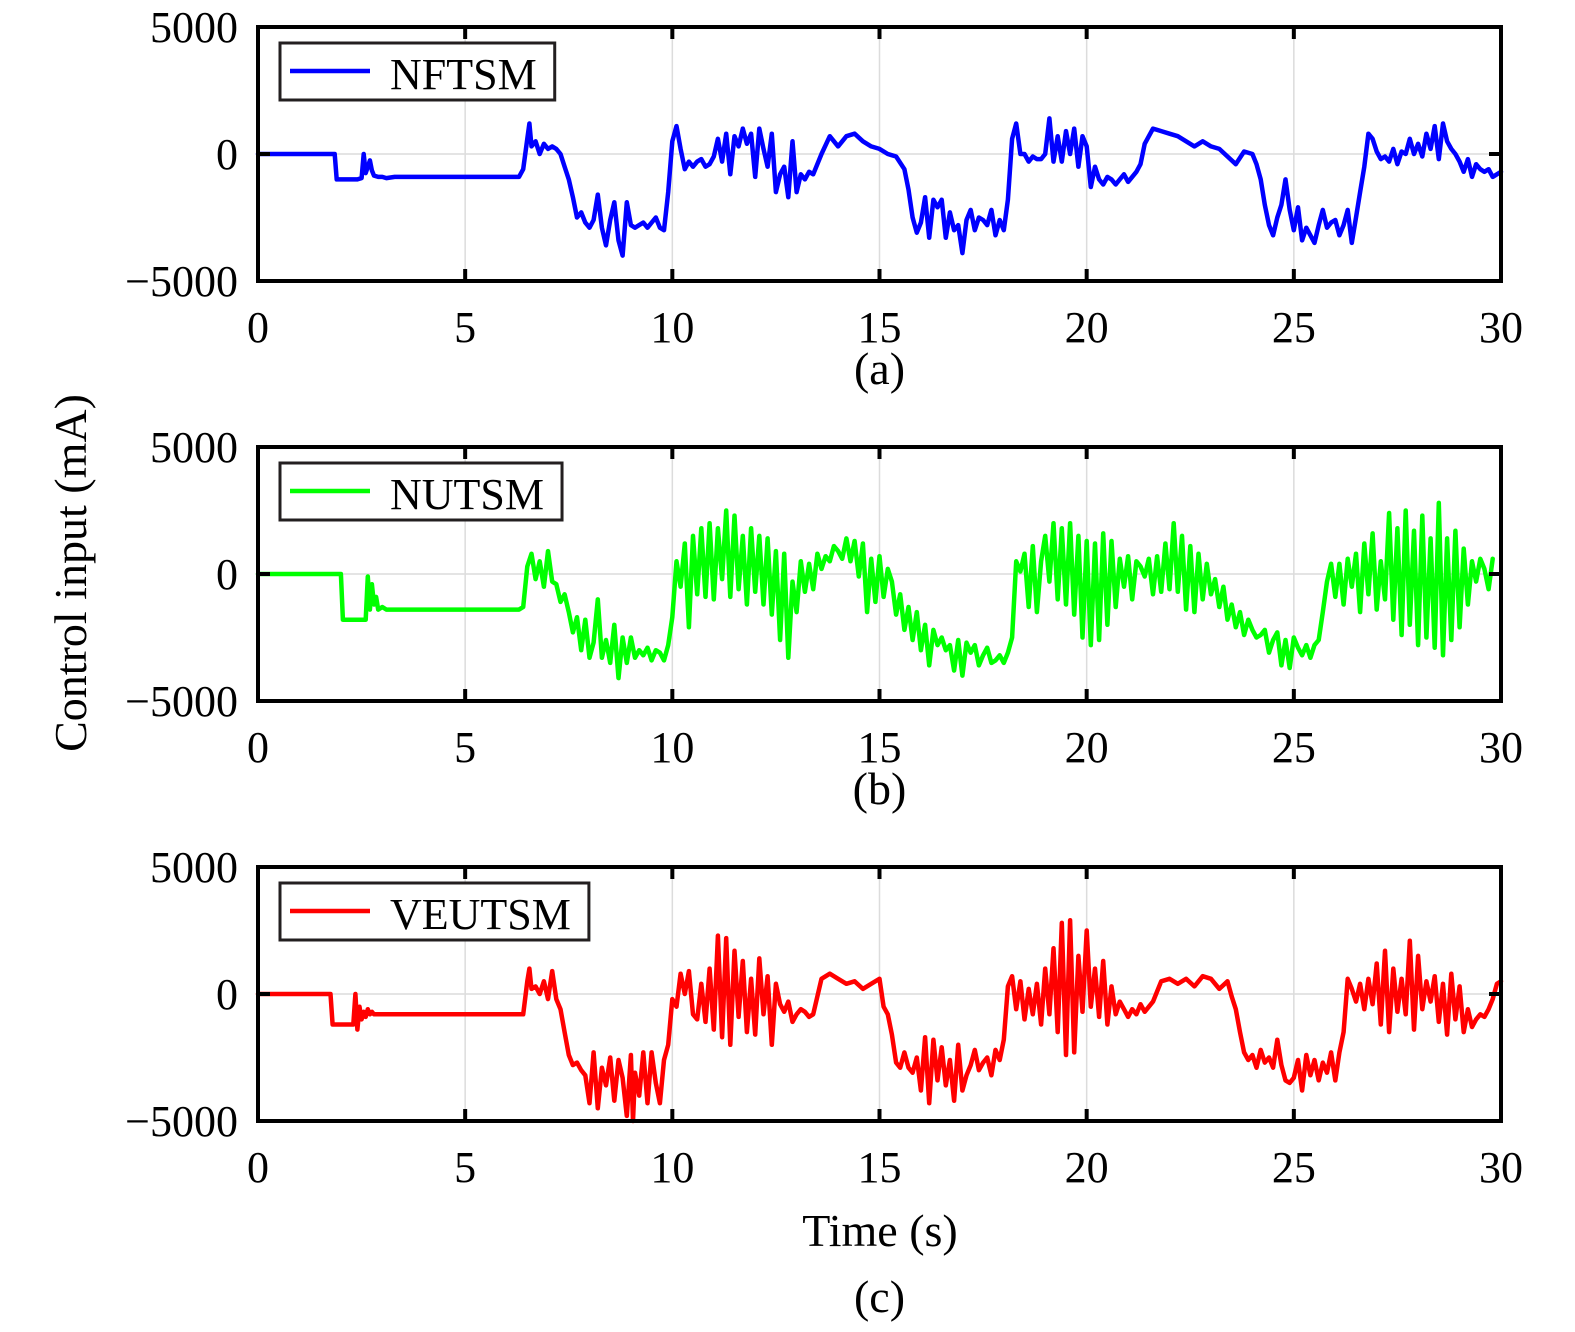 The width and height of the screenshot is (1575, 1332). I want to click on legend: NFTSM, so click(417, 71).